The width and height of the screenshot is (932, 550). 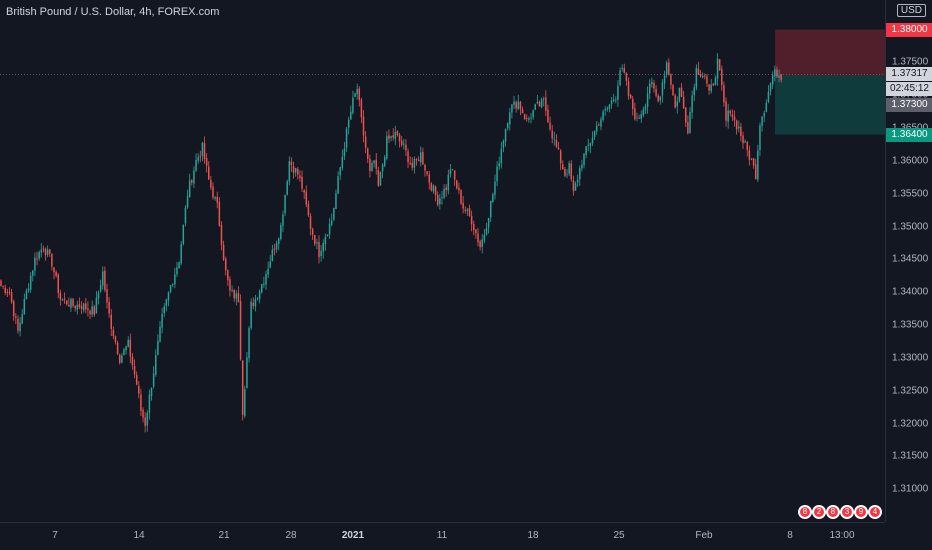 What do you see at coordinates (847, 512) in the screenshot?
I see `economic-event-icon: 3` at bounding box center [847, 512].